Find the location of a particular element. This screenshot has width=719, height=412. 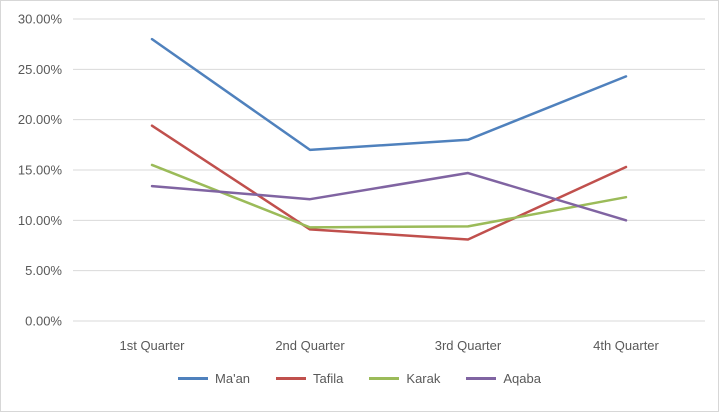

y-axis-tick-label: 25.00% is located at coordinates (40, 69).